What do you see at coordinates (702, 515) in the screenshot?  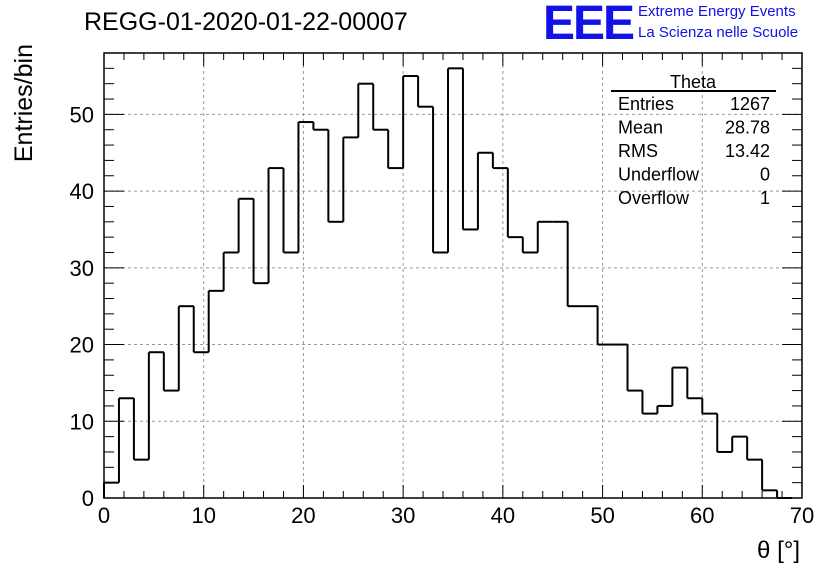 I see `x-tick-label: 60` at bounding box center [702, 515].